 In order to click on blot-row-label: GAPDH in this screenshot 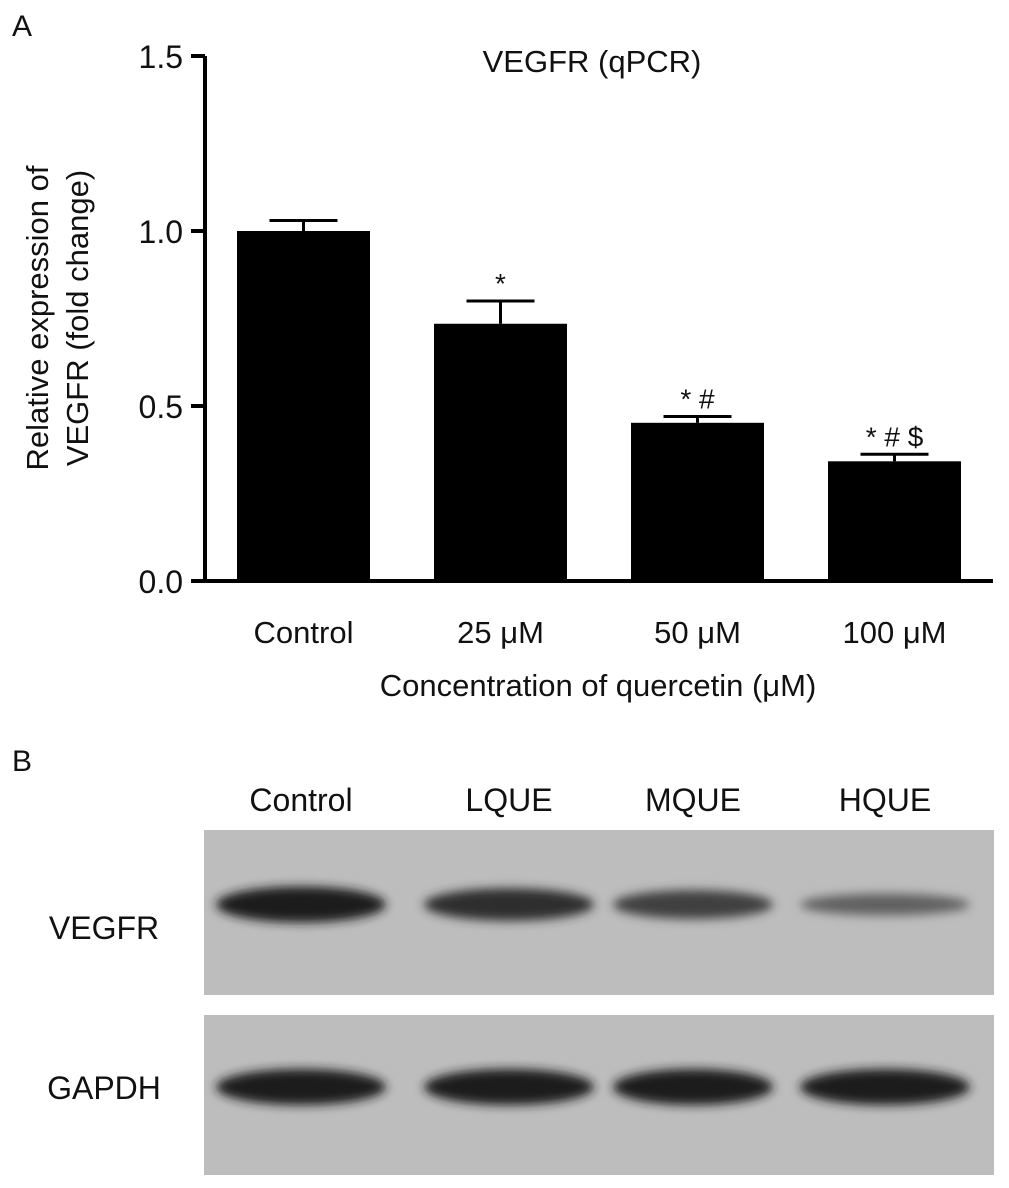, I will do `click(104, 1088)`.